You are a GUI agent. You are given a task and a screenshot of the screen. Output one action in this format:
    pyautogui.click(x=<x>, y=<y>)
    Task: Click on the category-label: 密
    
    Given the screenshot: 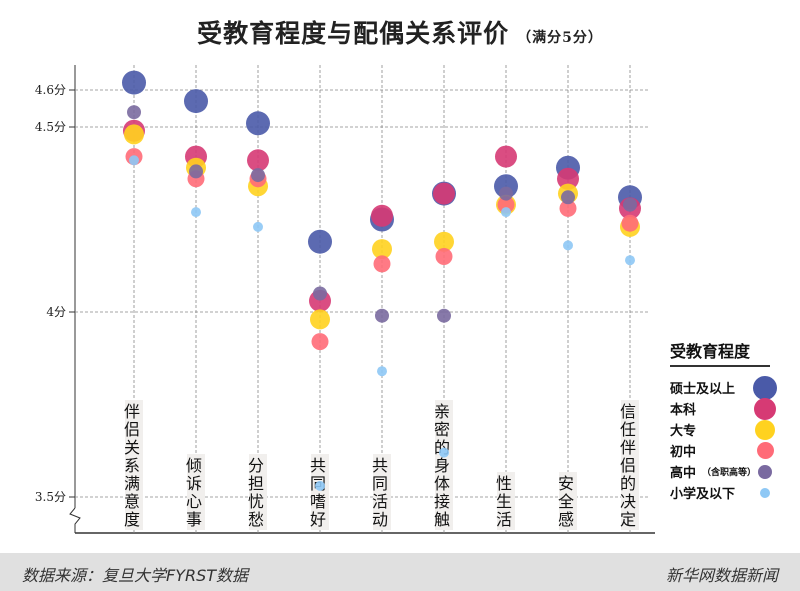 What is the action you would take?
    pyautogui.click(x=442, y=429)
    